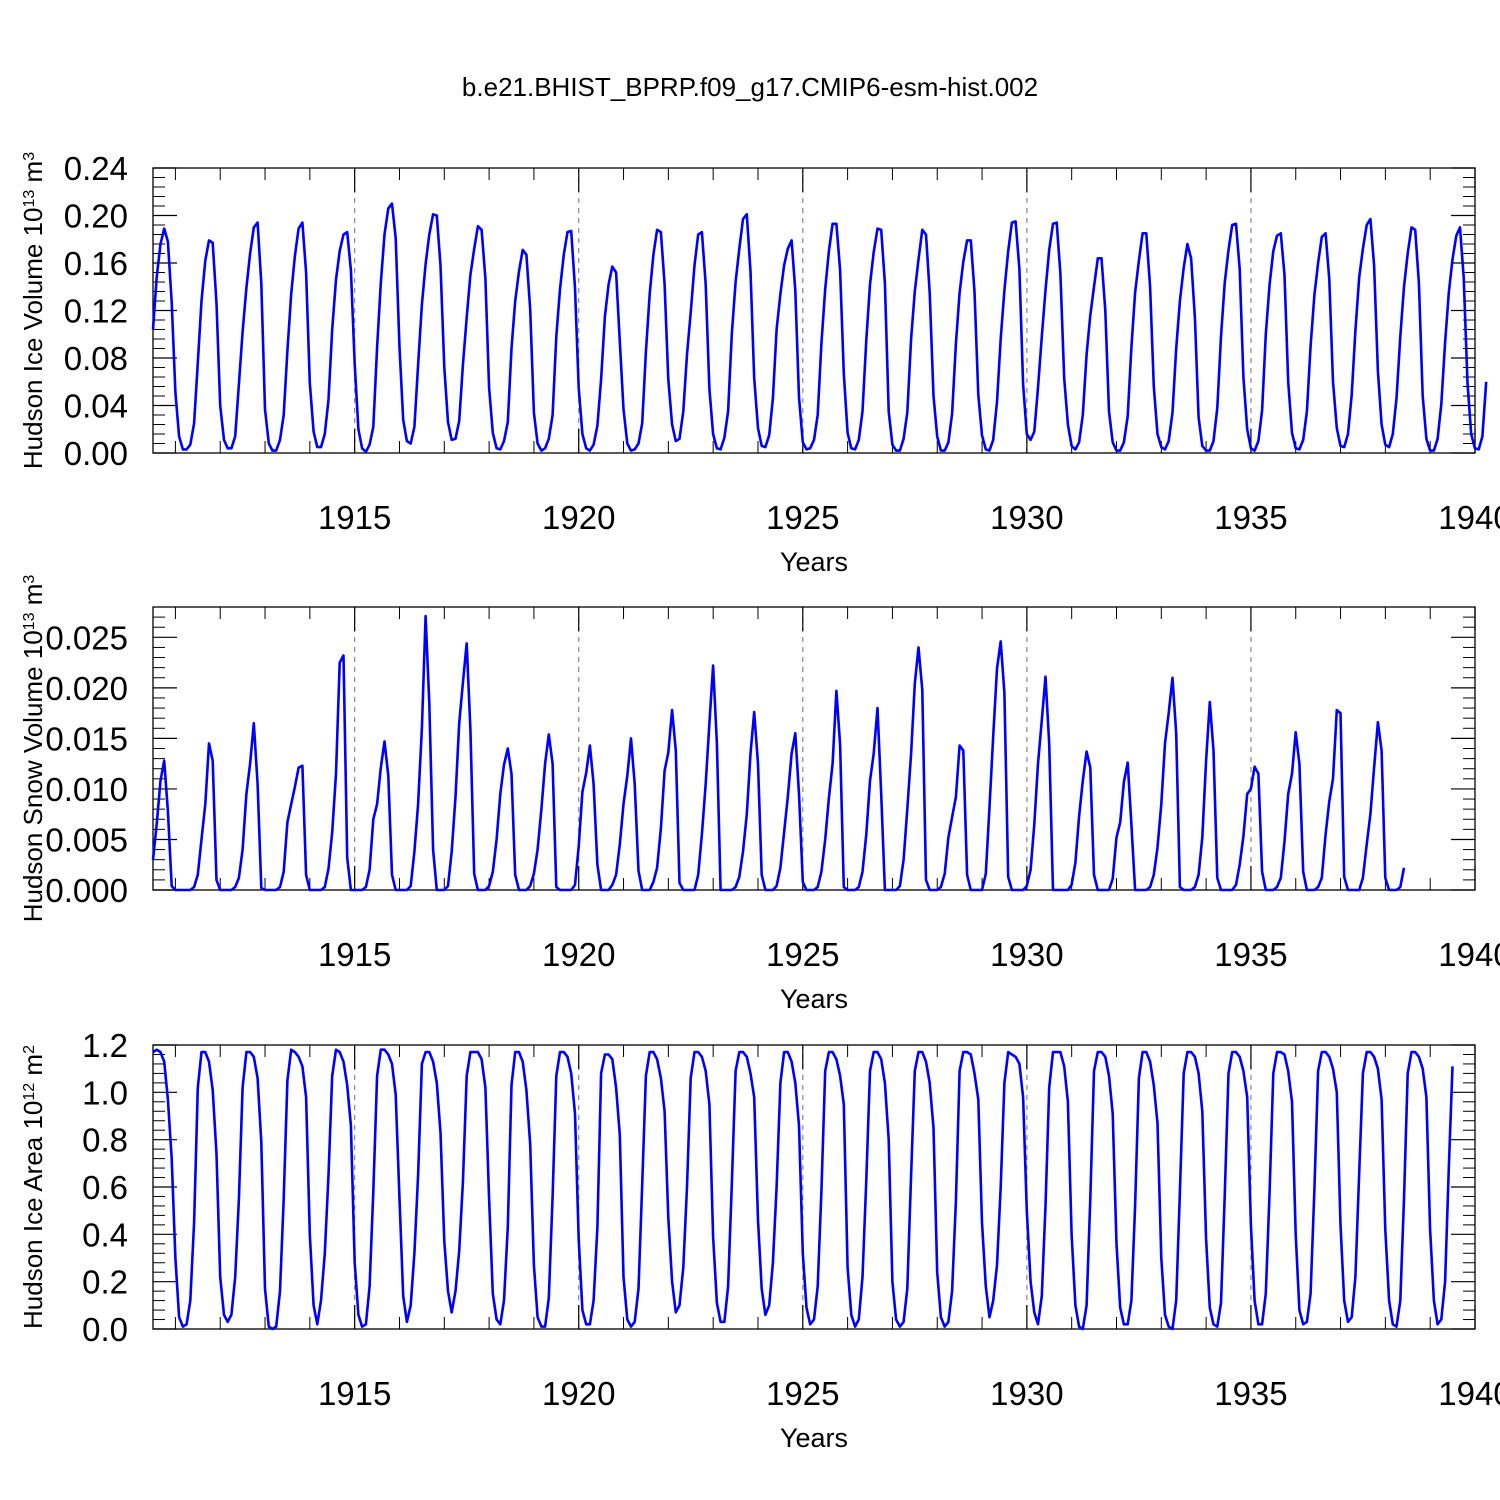  I want to click on panel-2-ylabel: Hudson Snow Volume 1013 m3, so click(33, 749).